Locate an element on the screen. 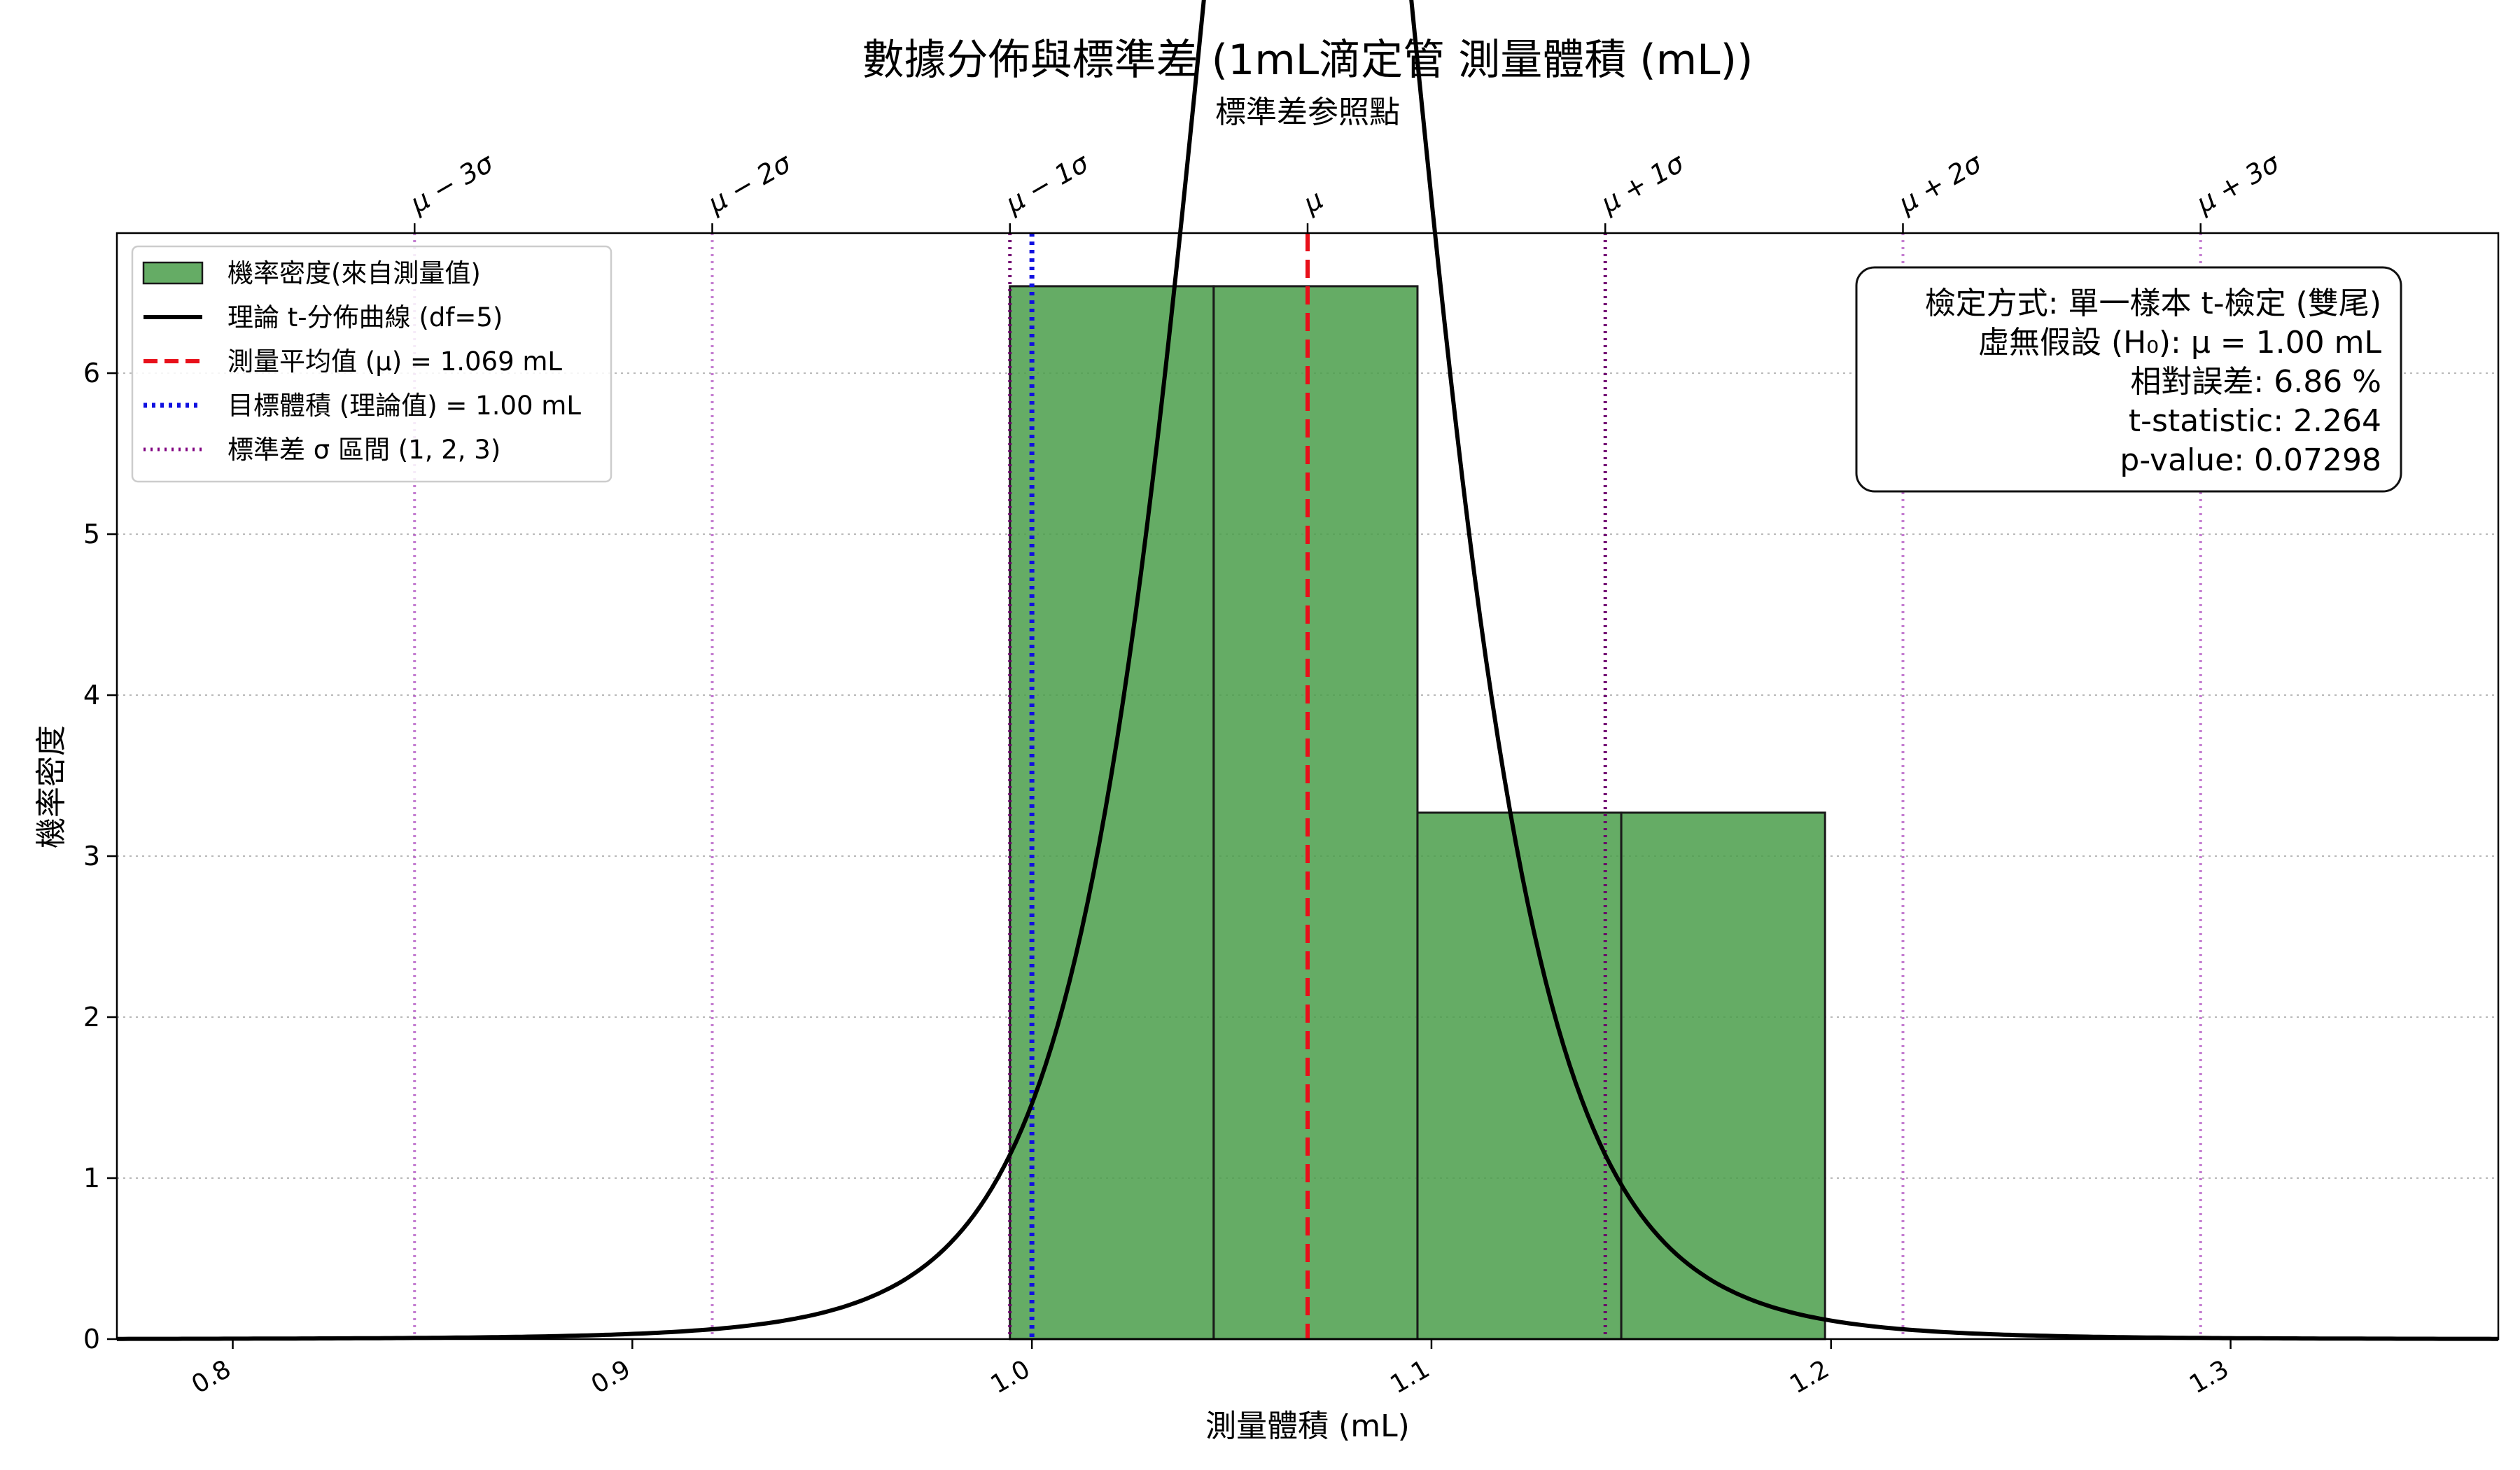  x-tick-label-5: 1.3 is located at coordinates (2209, 1376).